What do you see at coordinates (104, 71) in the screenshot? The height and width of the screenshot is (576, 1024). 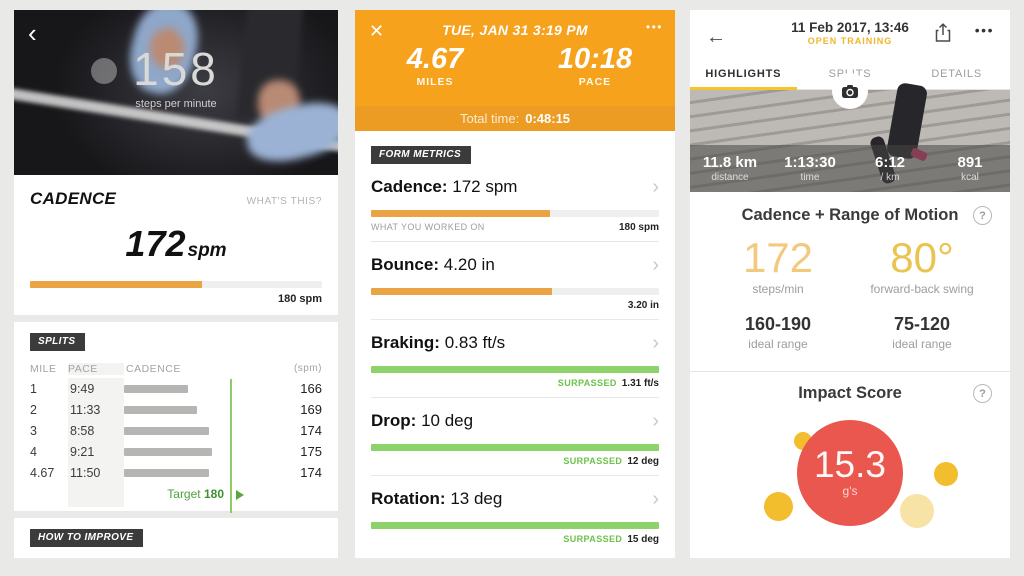 I see `pulse-dot-icon` at bounding box center [104, 71].